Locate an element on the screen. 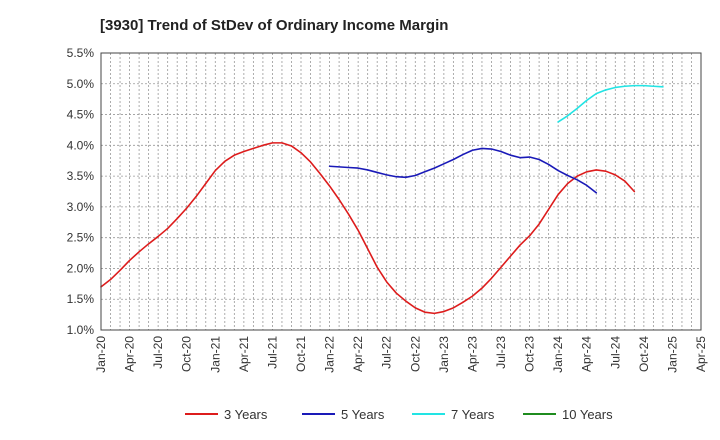  x-tick-label: Jul-22 is located at coordinates (387, 352).